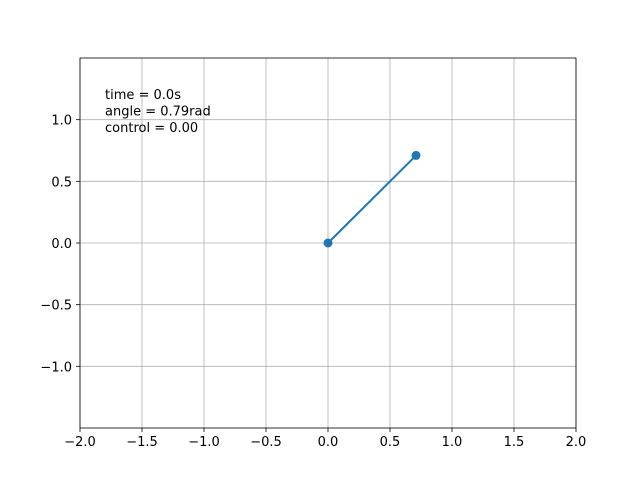  I want to click on x-tick-label: 1.0, so click(452, 442).